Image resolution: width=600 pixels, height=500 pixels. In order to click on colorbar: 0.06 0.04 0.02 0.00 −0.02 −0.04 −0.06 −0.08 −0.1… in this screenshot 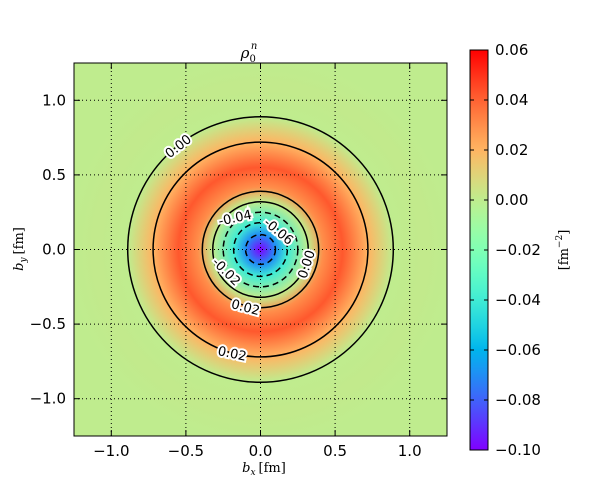, I will do `click(520, 250)`.